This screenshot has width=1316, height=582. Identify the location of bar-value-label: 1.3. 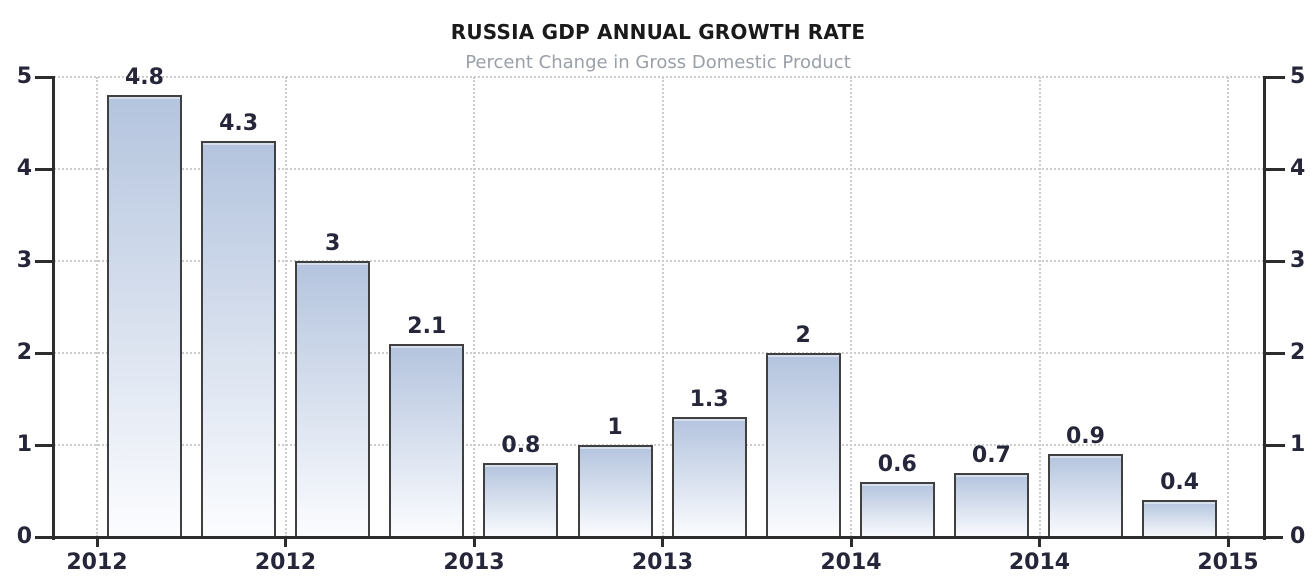
(709, 400).